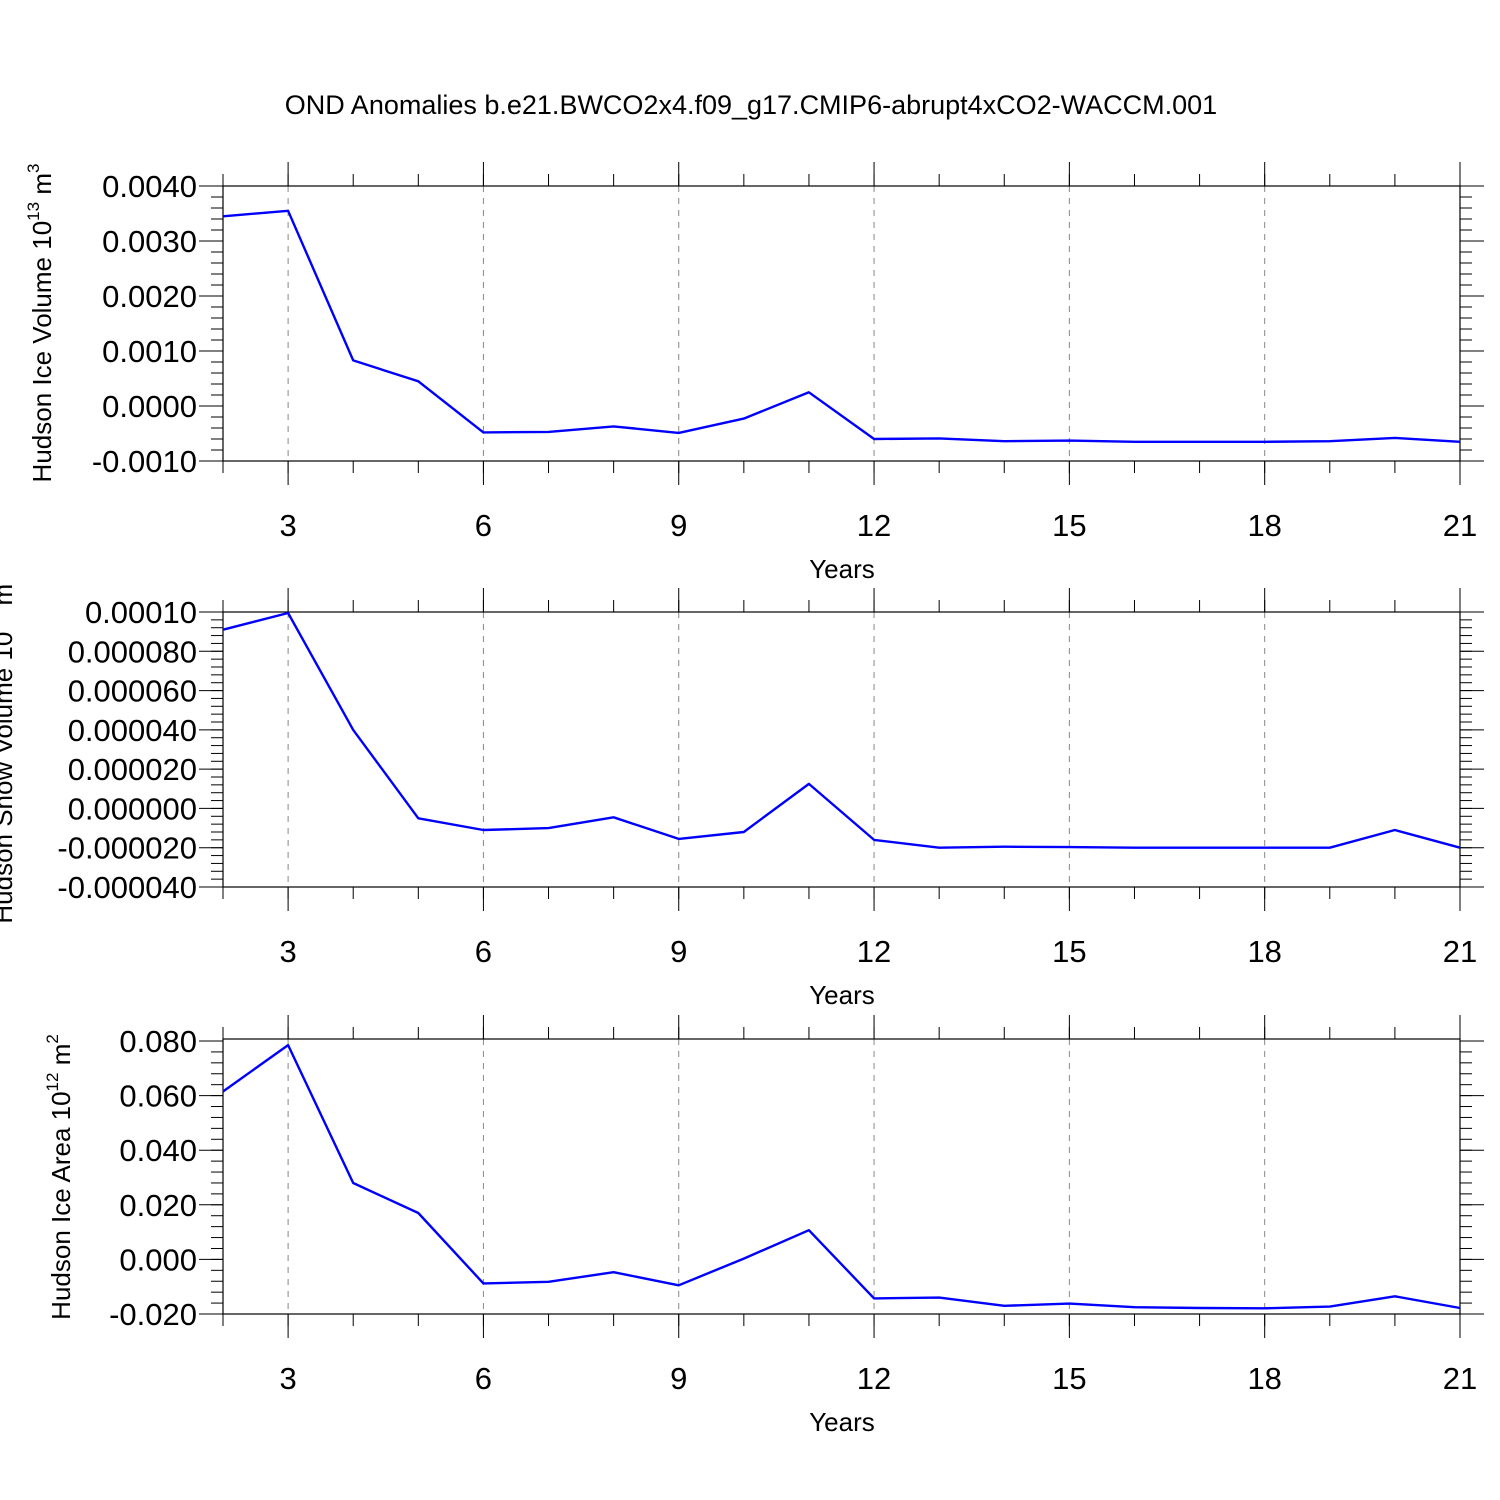 Image resolution: width=1500 pixels, height=1500 pixels. I want to click on y-tick-label: 0.080, so click(158, 1041).